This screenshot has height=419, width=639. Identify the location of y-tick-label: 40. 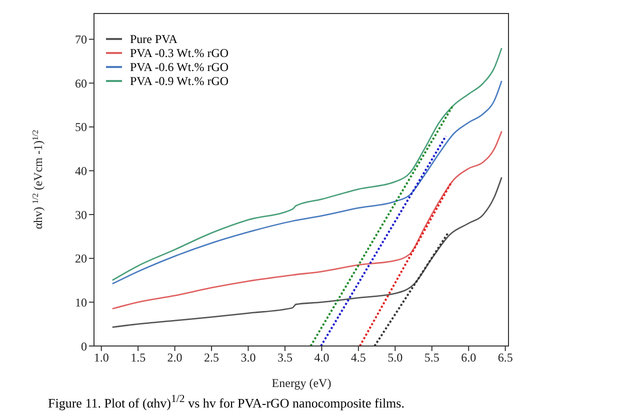
(81, 171).